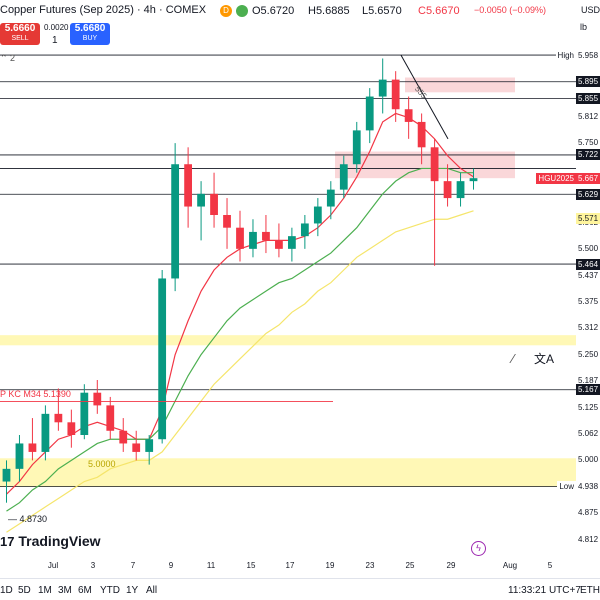 Image resolution: width=600 pixels, height=600 pixels. What do you see at coordinates (110, 590) in the screenshot?
I see `range-button-ytd: YTD` at bounding box center [110, 590].